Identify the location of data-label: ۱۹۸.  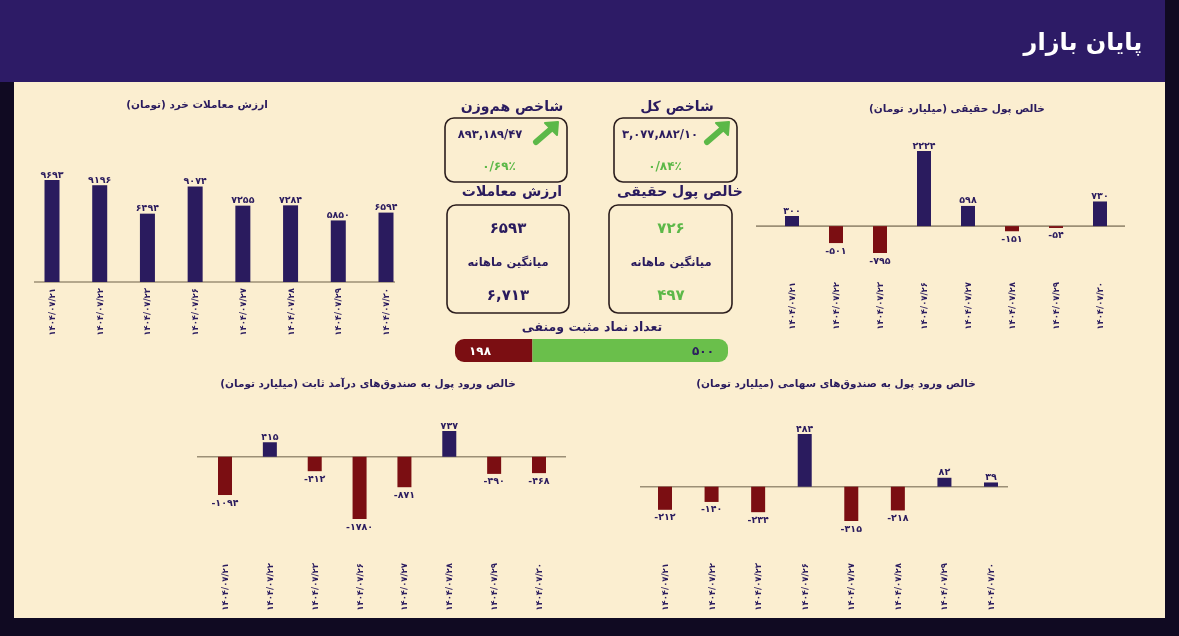
(480, 350).